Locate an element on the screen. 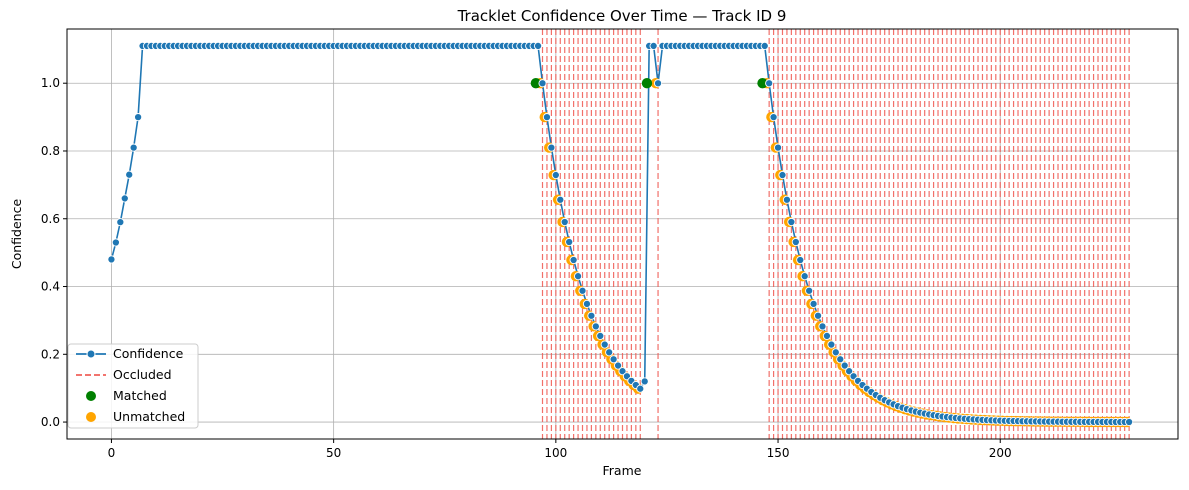 The image size is (1189, 490). x-tick-label: 150 is located at coordinates (778, 453).